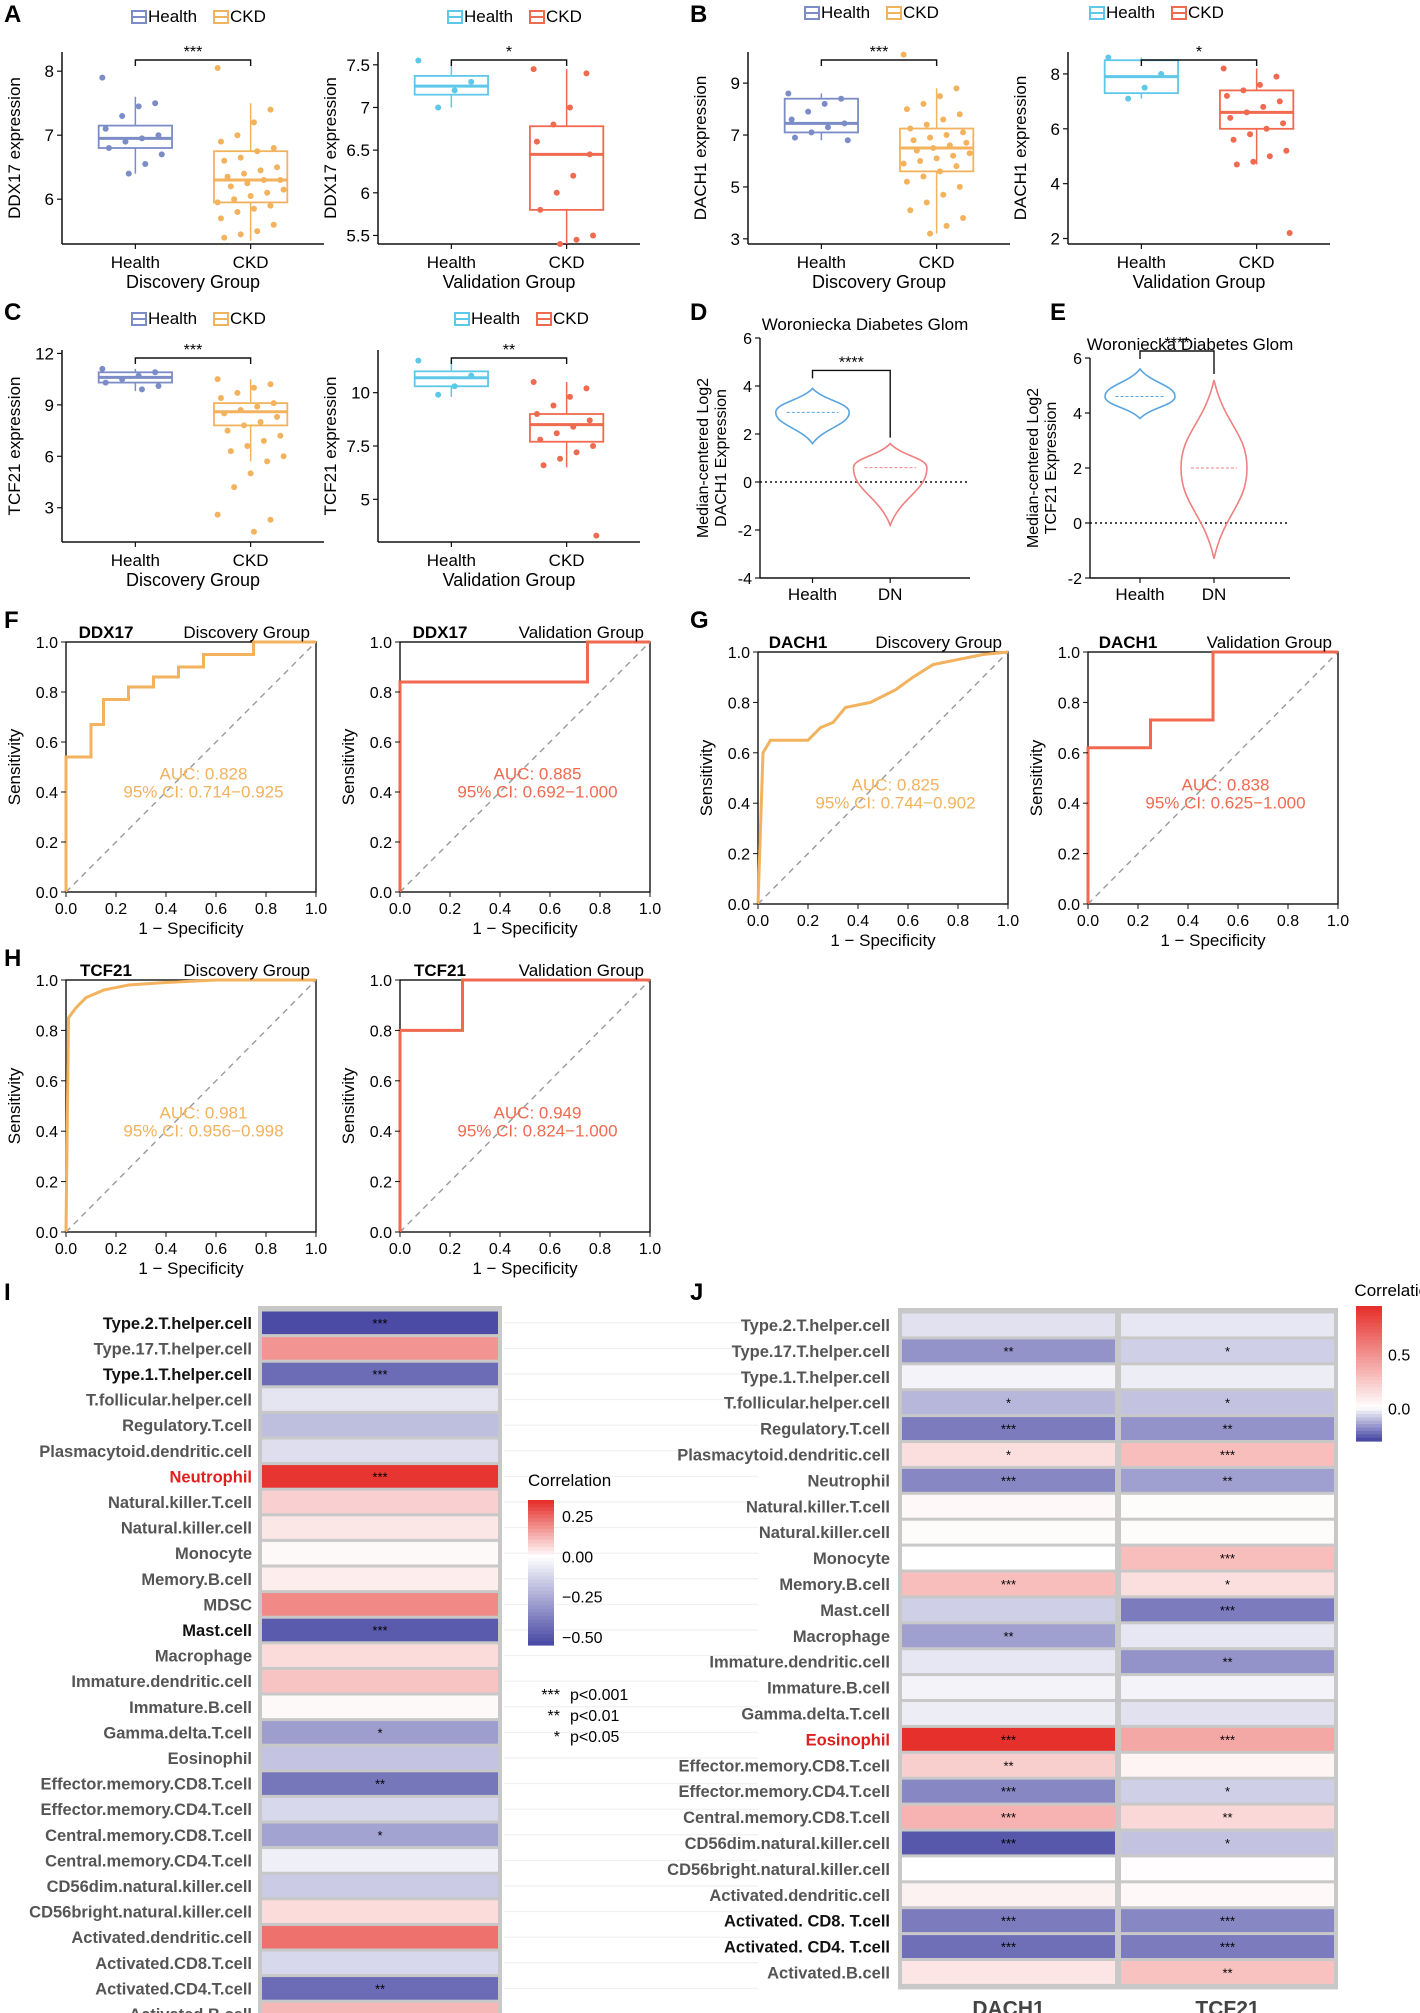 The height and width of the screenshot is (2013, 1420). What do you see at coordinates (193, 52) in the screenshot?
I see `sig-label: ***` at bounding box center [193, 52].